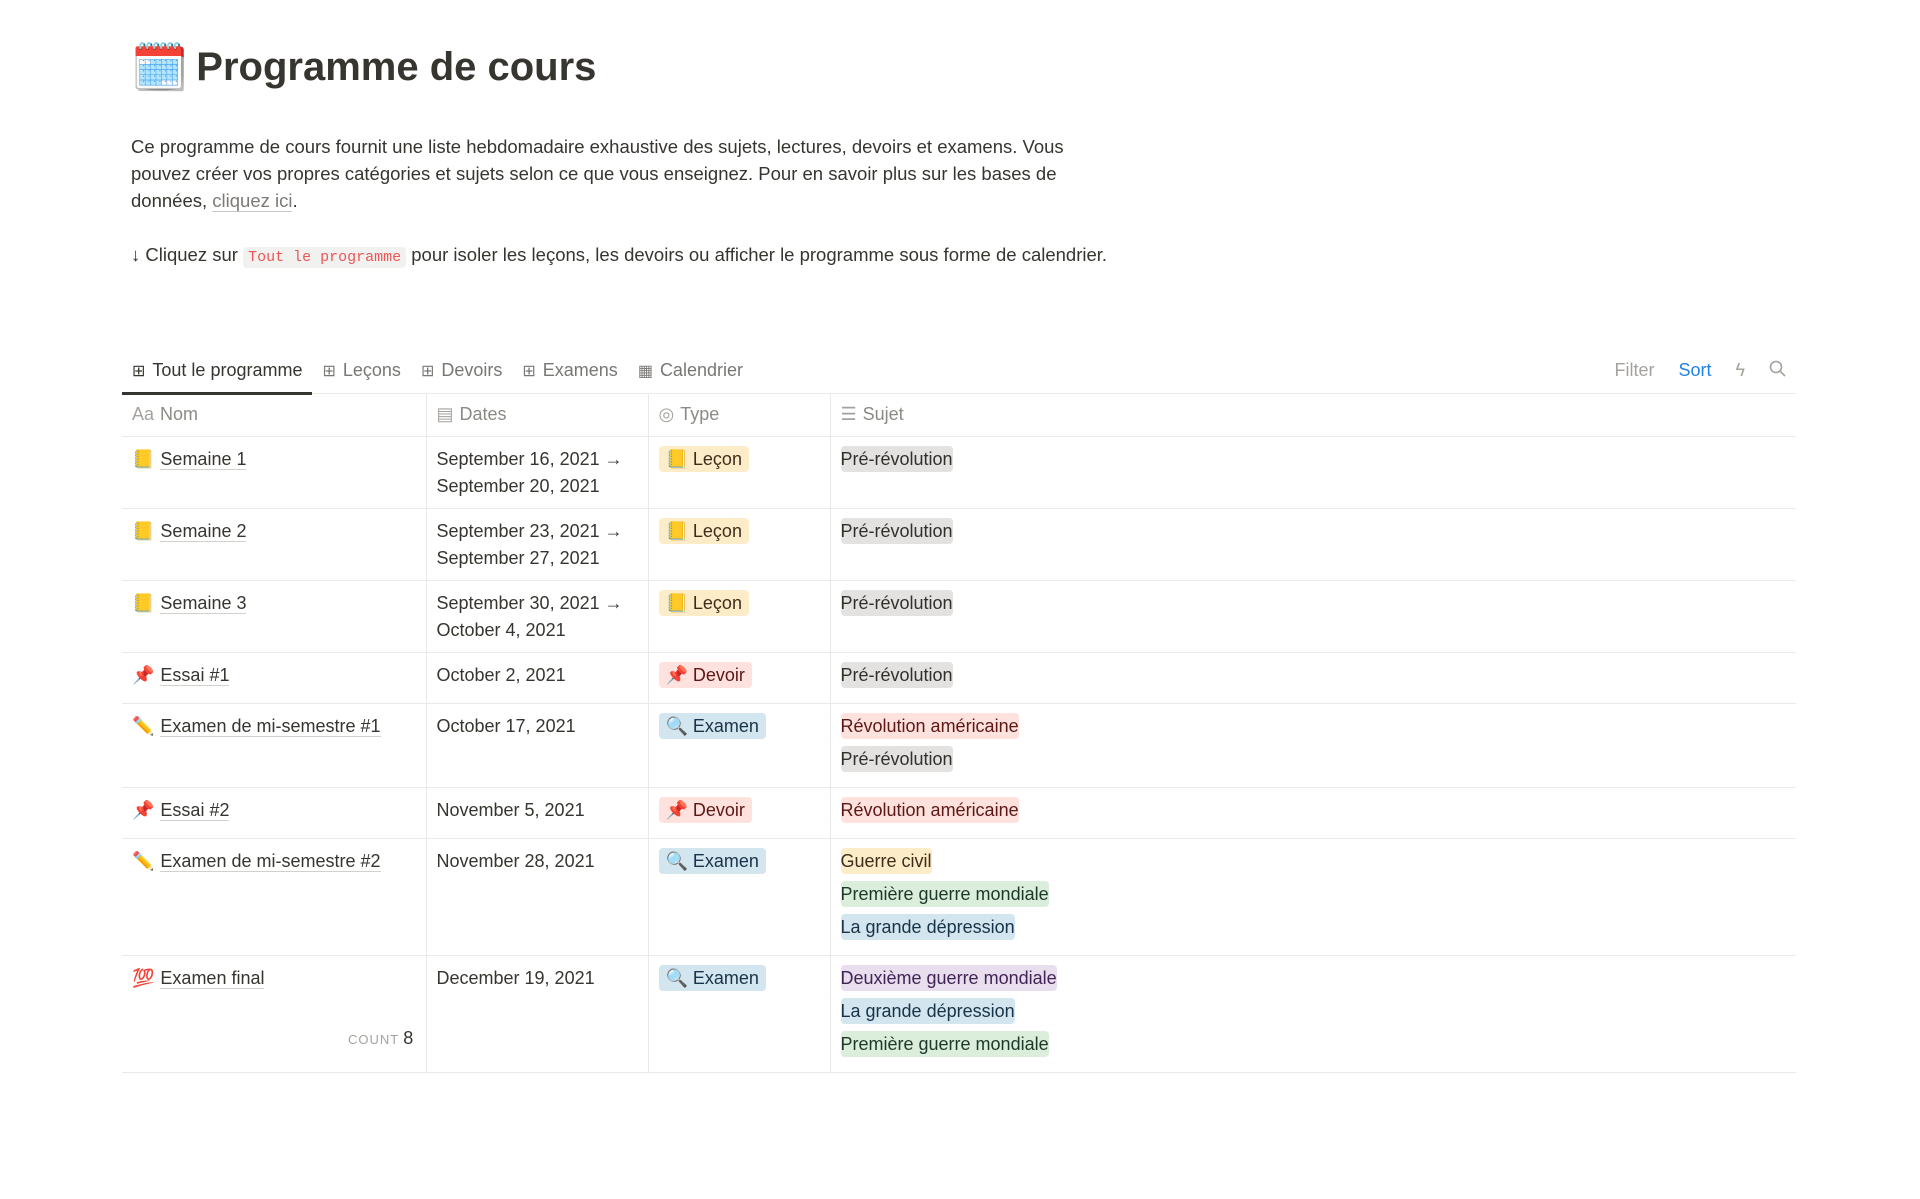 This screenshot has height=1199, width=1920. I want to click on date-value: September 30, 2021 → October 4, 2021, so click(529, 616).